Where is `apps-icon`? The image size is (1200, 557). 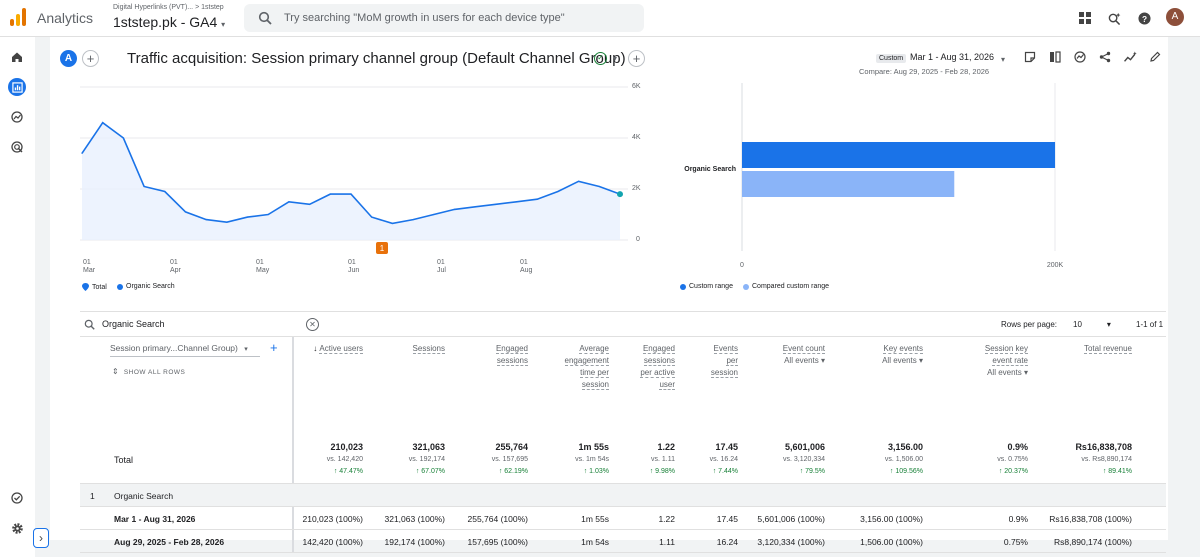
apps-icon is located at coordinates (1085, 18).